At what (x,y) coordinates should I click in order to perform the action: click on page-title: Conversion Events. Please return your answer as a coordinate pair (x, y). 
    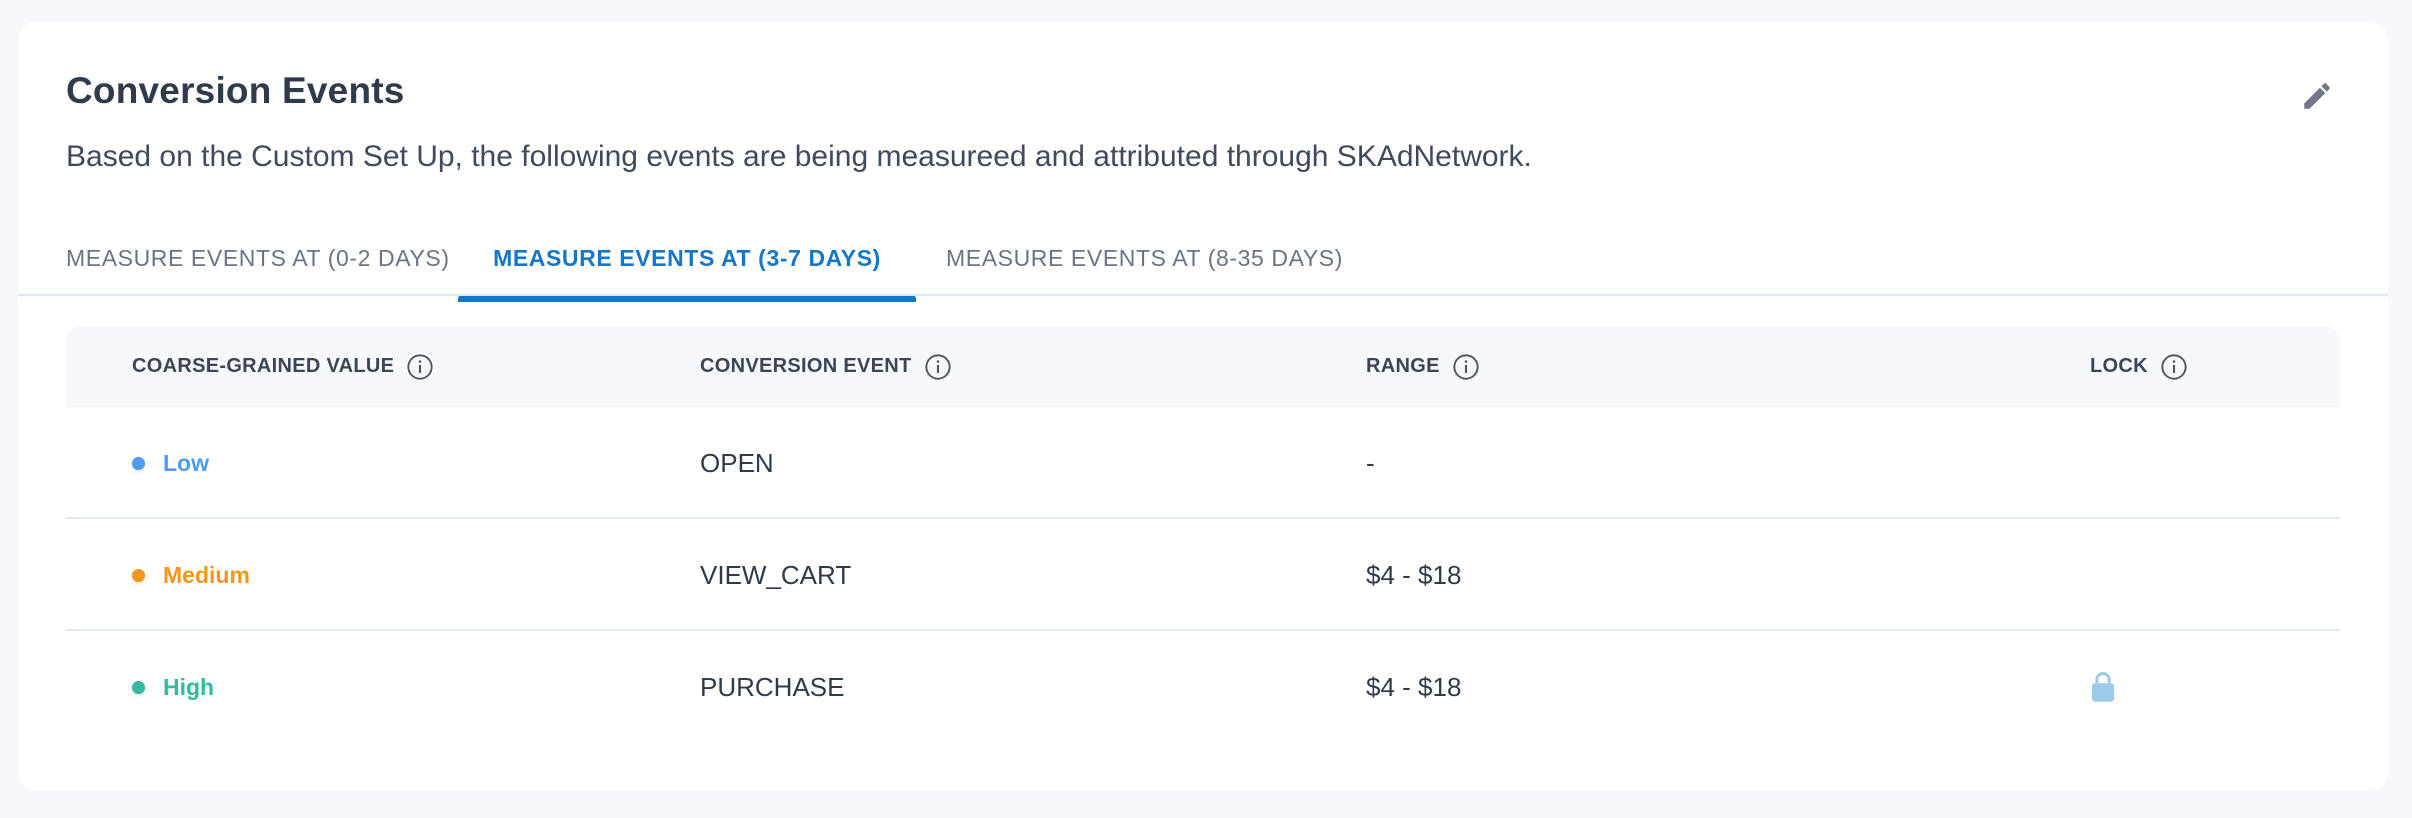
    Looking at the image, I should click on (235, 90).